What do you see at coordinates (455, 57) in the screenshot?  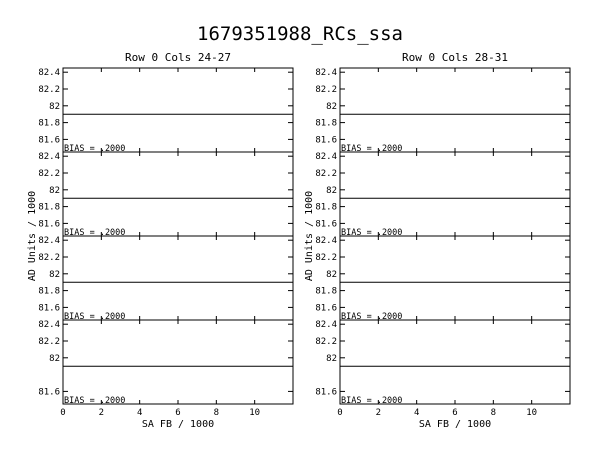 I see `chart-title: Row 0 Cols 28-31` at bounding box center [455, 57].